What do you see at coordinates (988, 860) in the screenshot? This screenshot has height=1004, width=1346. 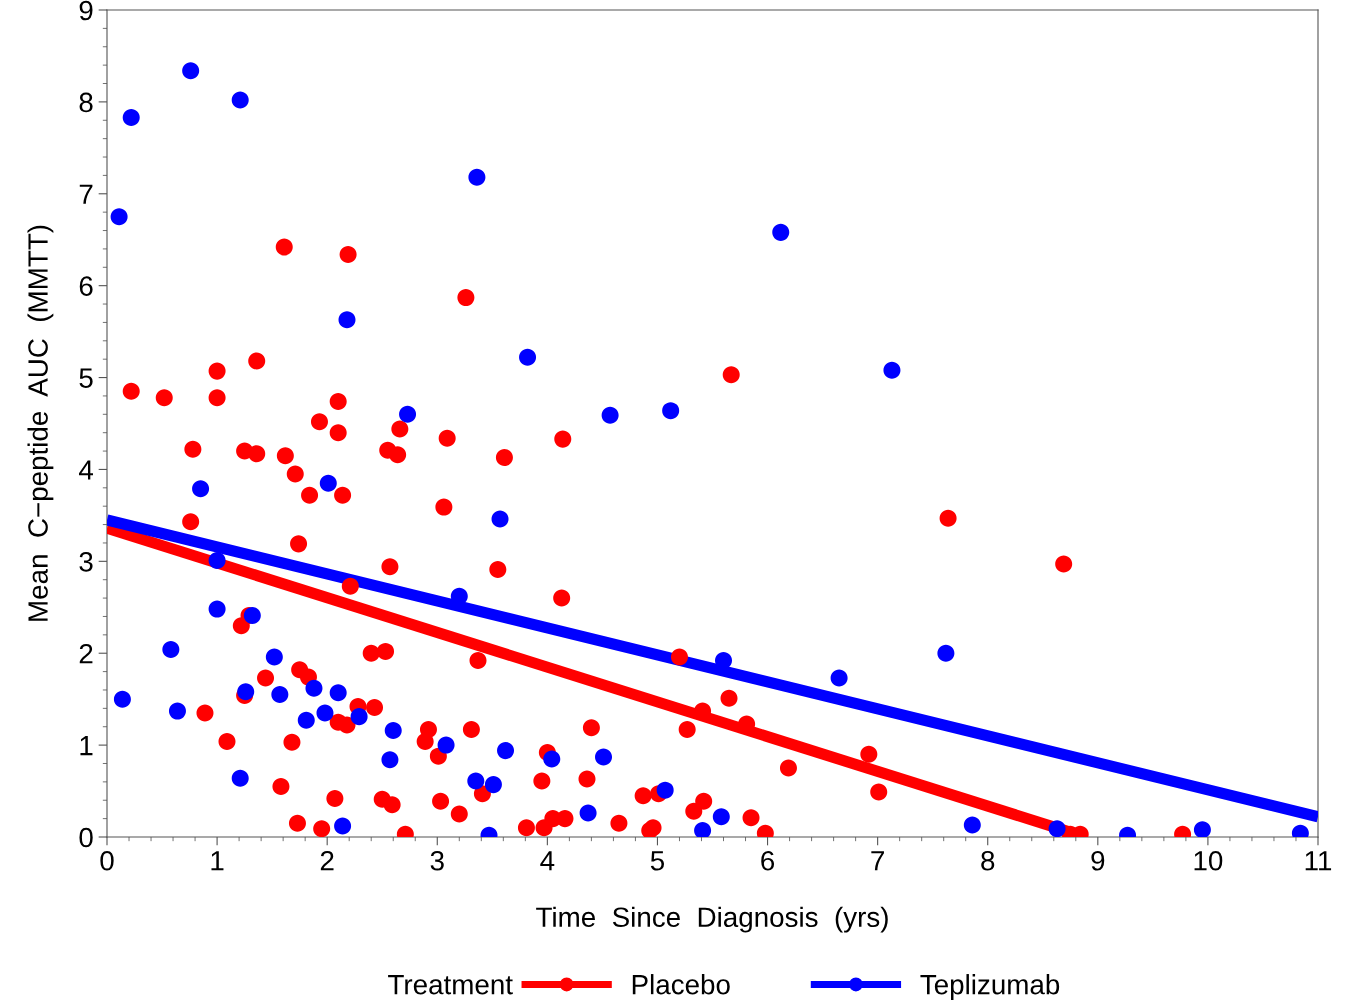 I see `x-tick-label: 8` at bounding box center [988, 860].